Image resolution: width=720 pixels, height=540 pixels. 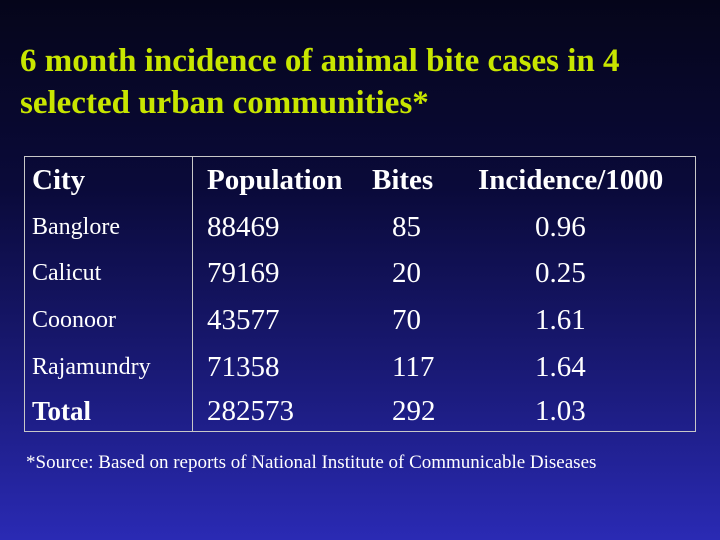 I want to click on row-incidence: 0.96, so click(x=560, y=227).